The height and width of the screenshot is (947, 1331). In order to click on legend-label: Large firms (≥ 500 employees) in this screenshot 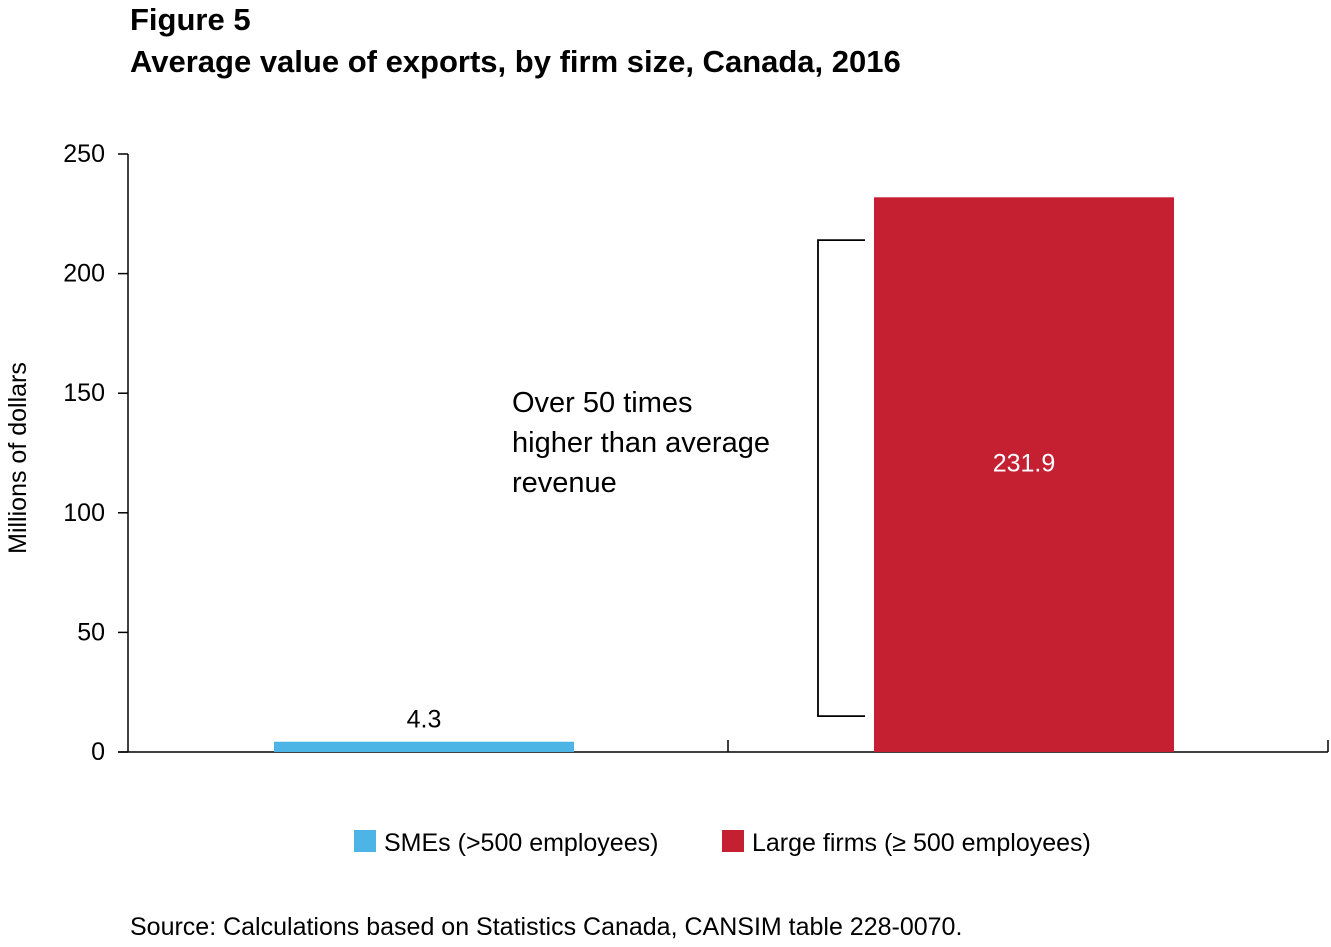, I will do `click(921, 843)`.